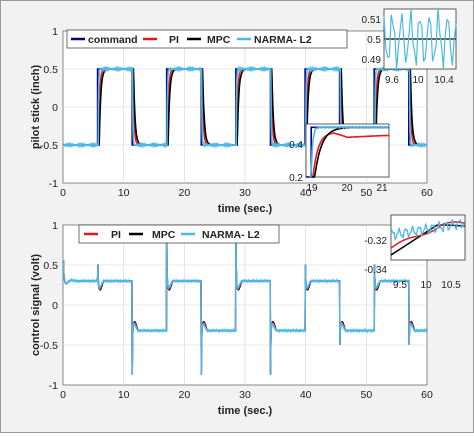 The image size is (474, 437). Describe the element at coordinates (349, 155) in the screenshot. I see `inset-b-pi-line` at that location.